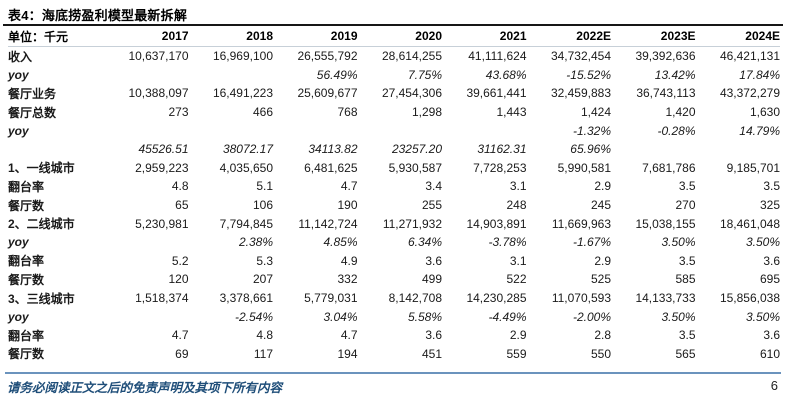 Image resolution: width=802 pixels, height=402 pixels. Describe the element at coordinates (264, 335) in the screenshot. I see `table-cell: 4.8` at that location.